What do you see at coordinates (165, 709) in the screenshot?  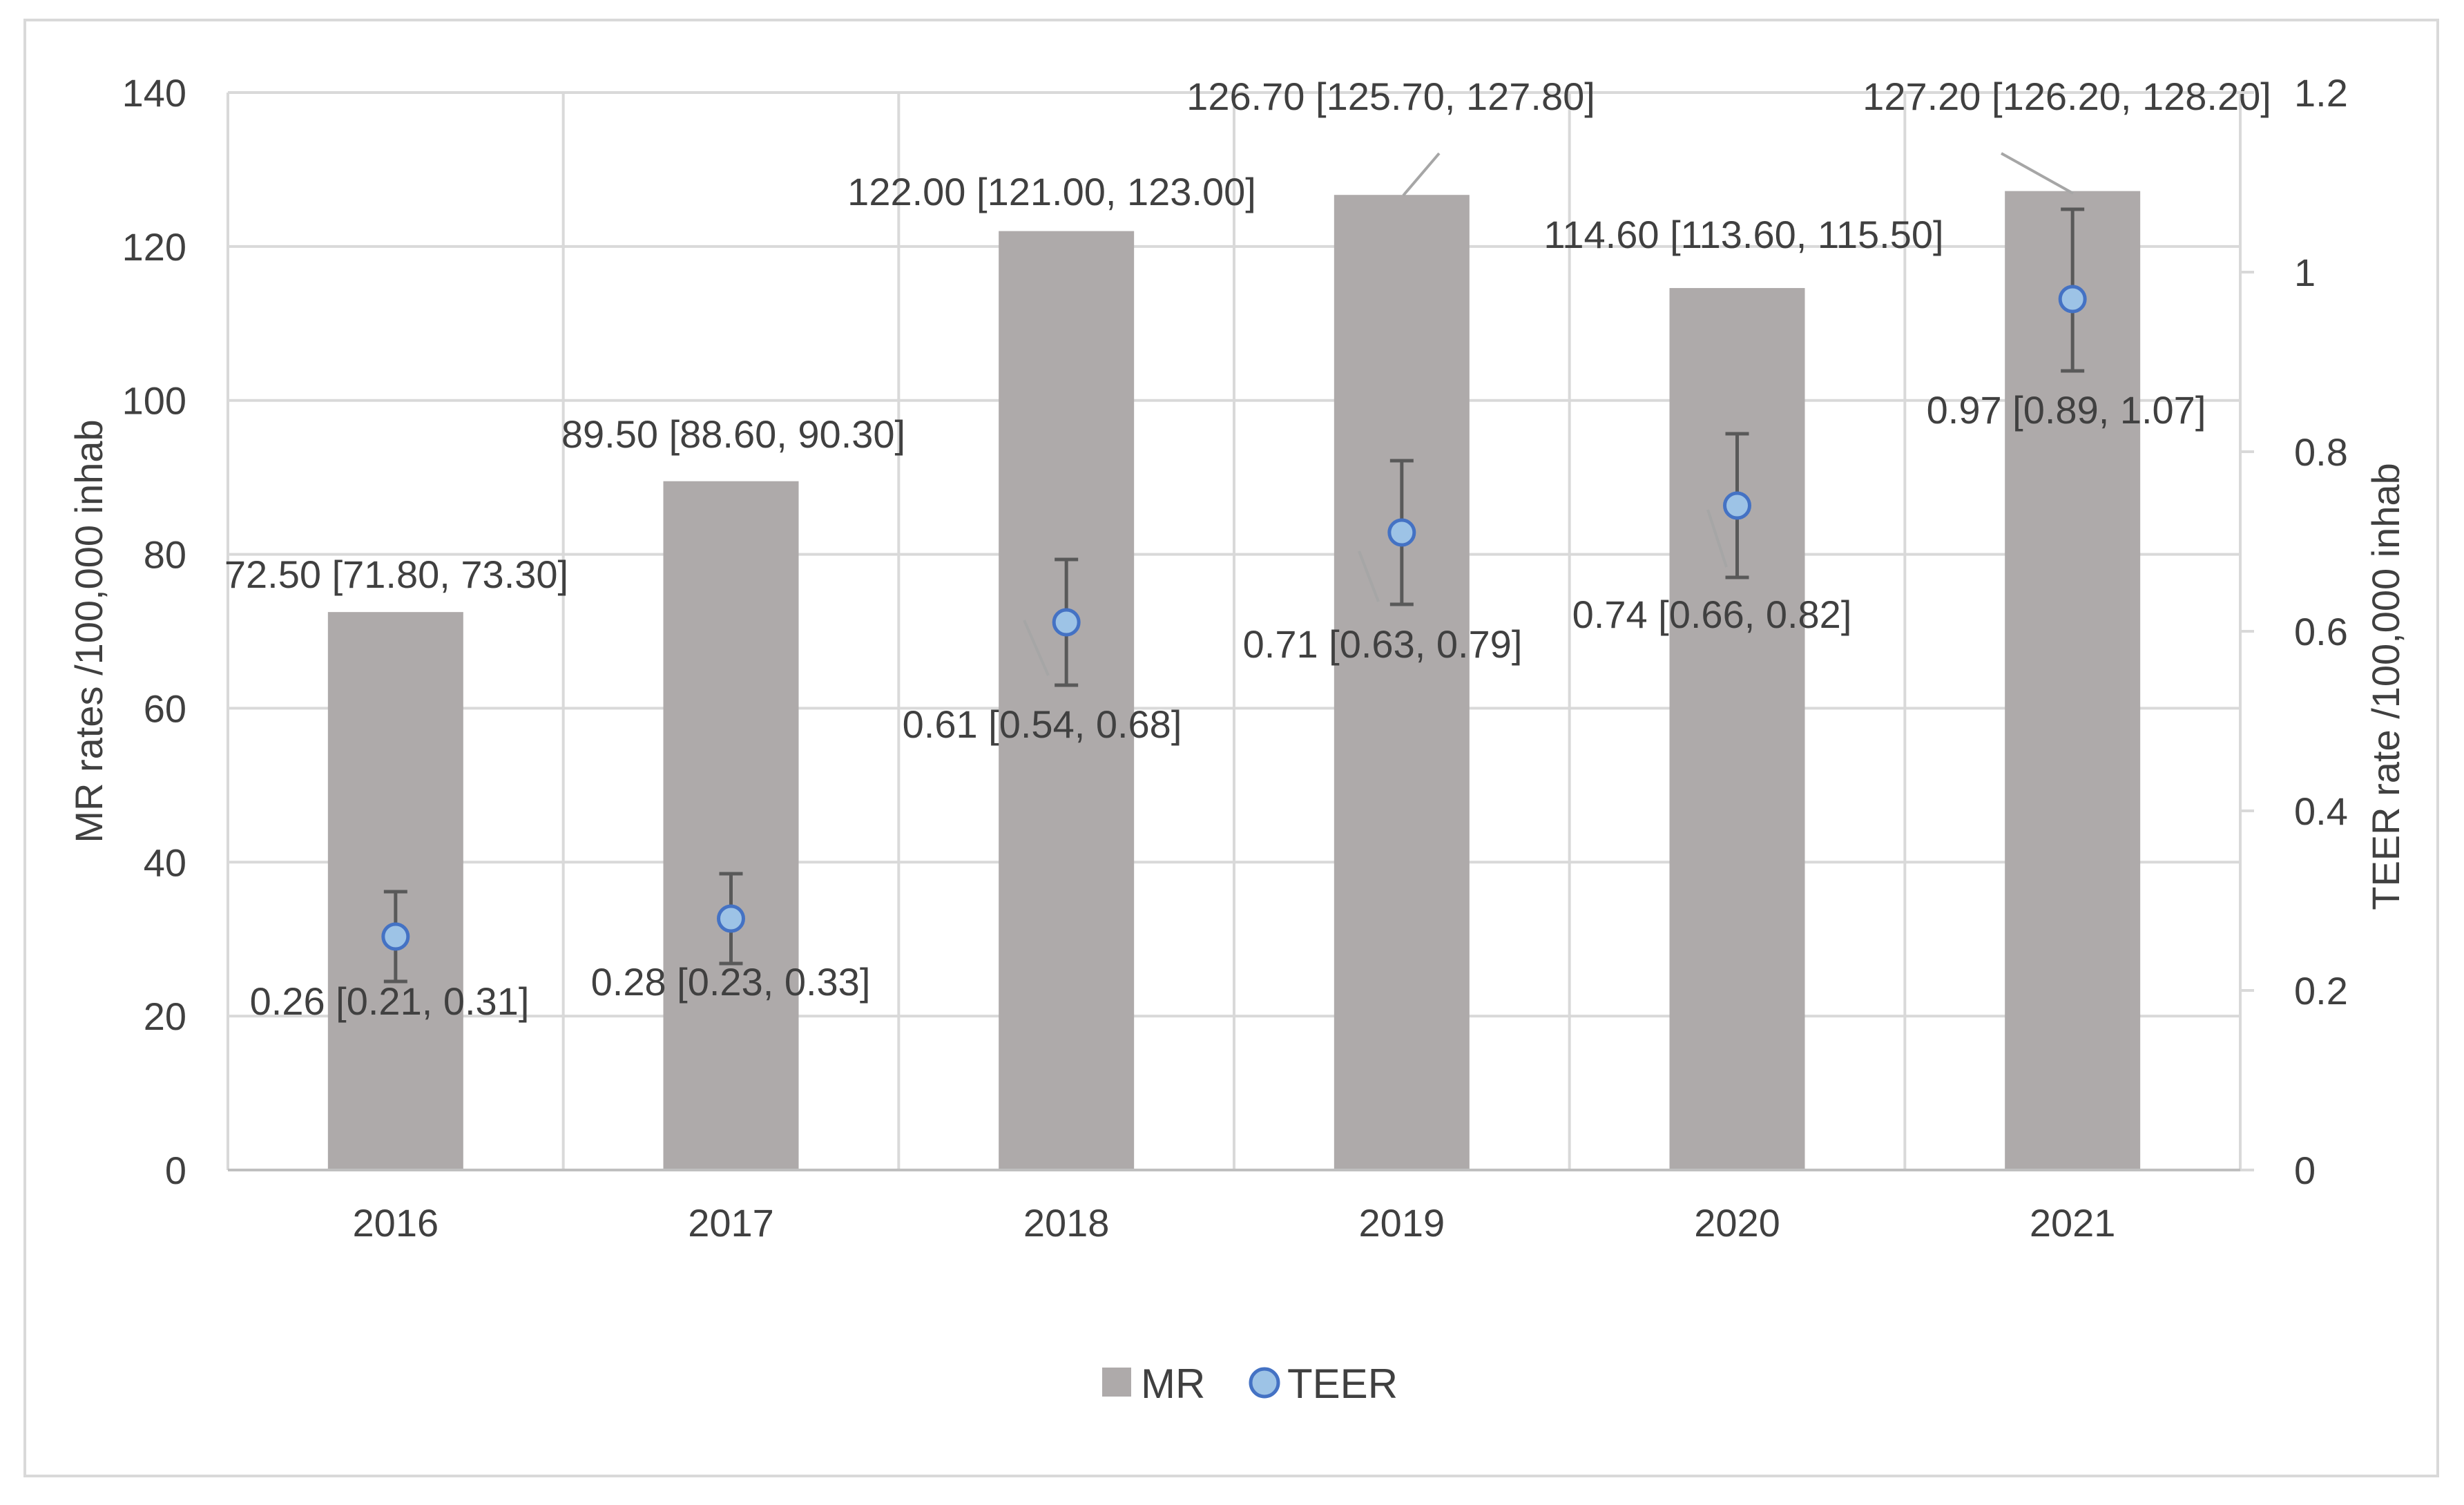 I see `y-left-tick-label: 60` at bounding box center [165, 709].